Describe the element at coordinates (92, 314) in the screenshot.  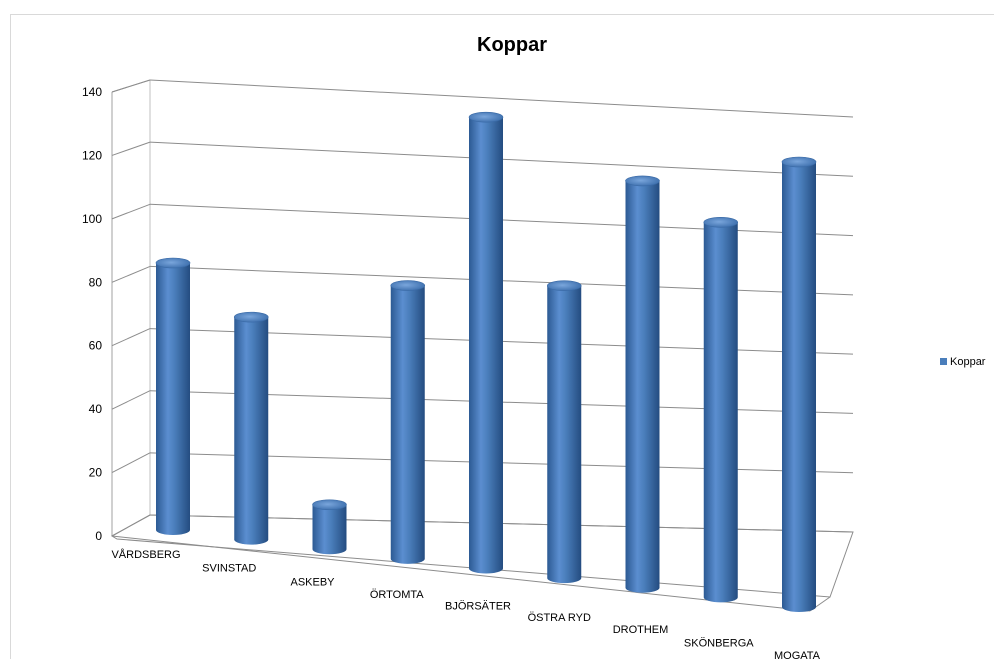
I see `y-axis-ticks: 0 20 40 60 80 100 120 140` at that location.